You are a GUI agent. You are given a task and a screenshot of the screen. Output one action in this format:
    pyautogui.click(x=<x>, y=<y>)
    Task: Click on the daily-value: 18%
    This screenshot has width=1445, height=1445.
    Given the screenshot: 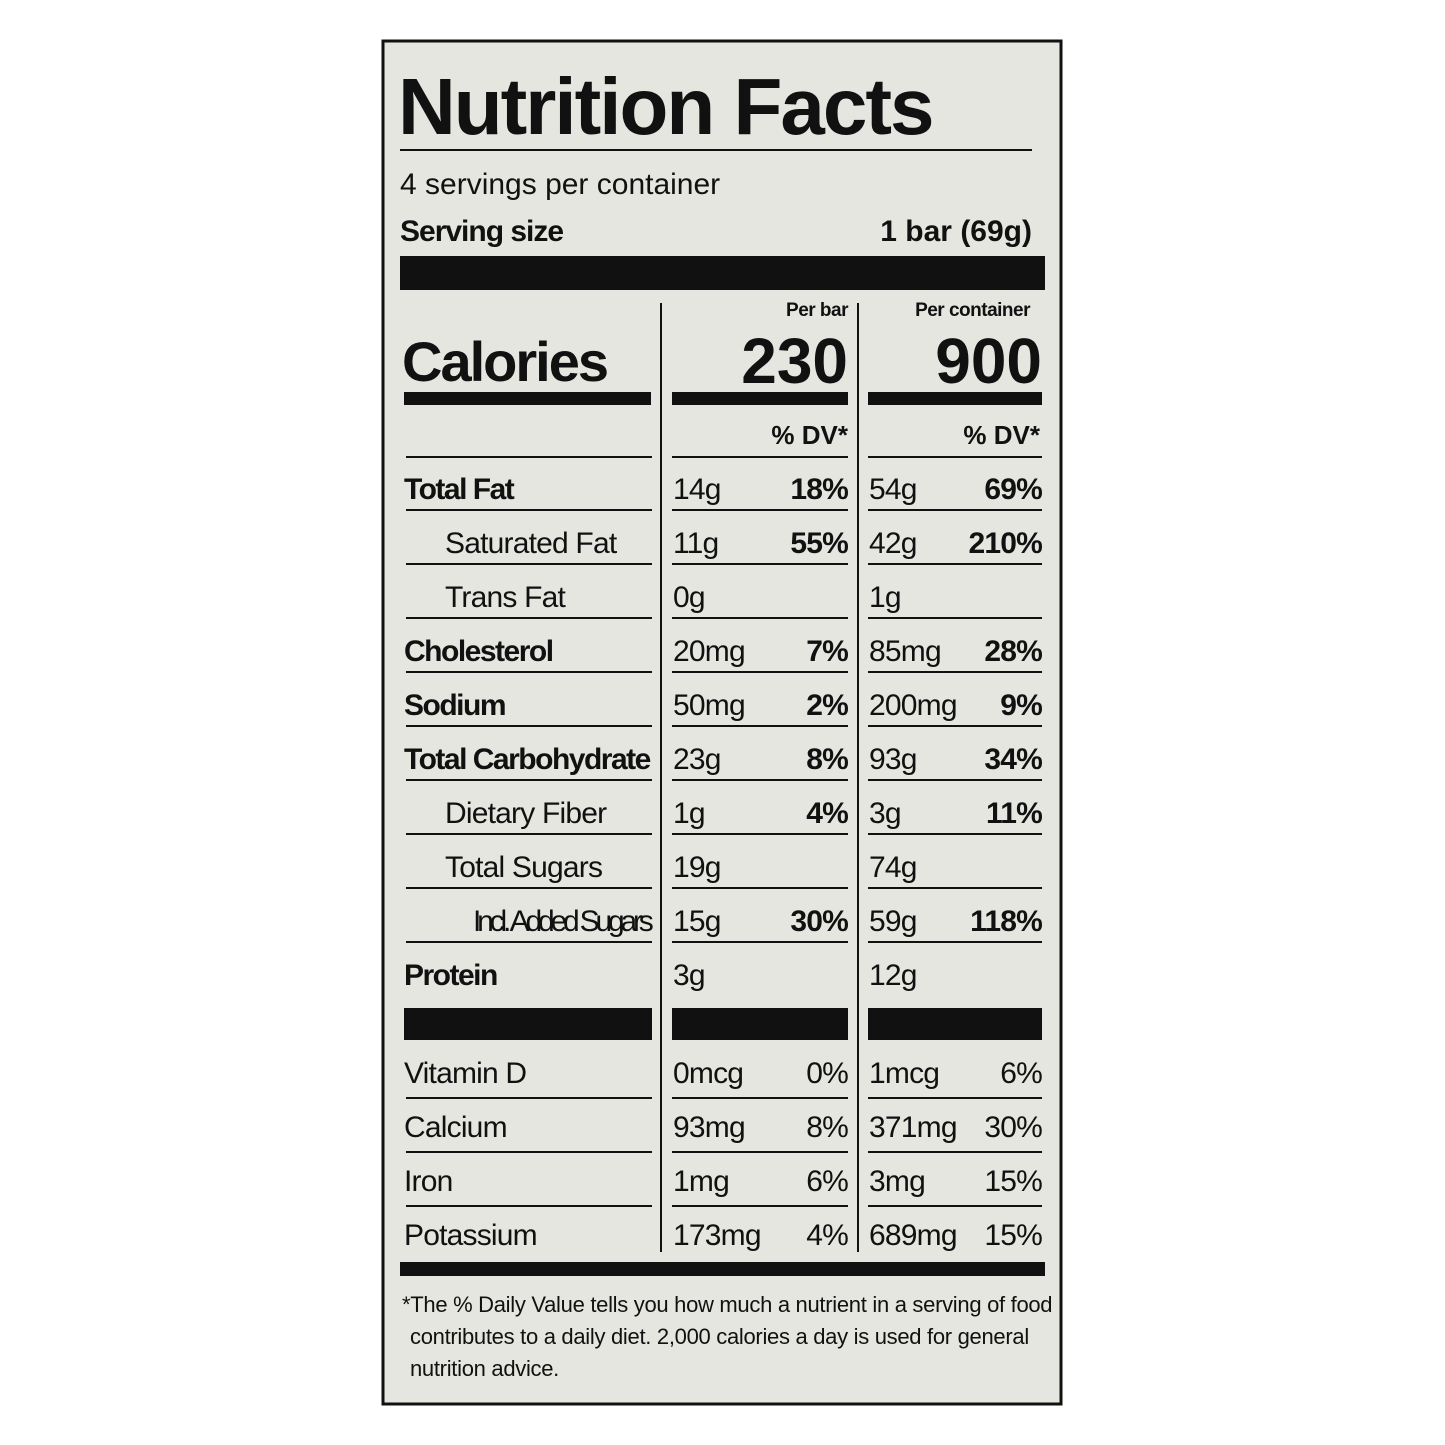 What is the action you would take?
    pyautogui.click(x=819, y=489)
    